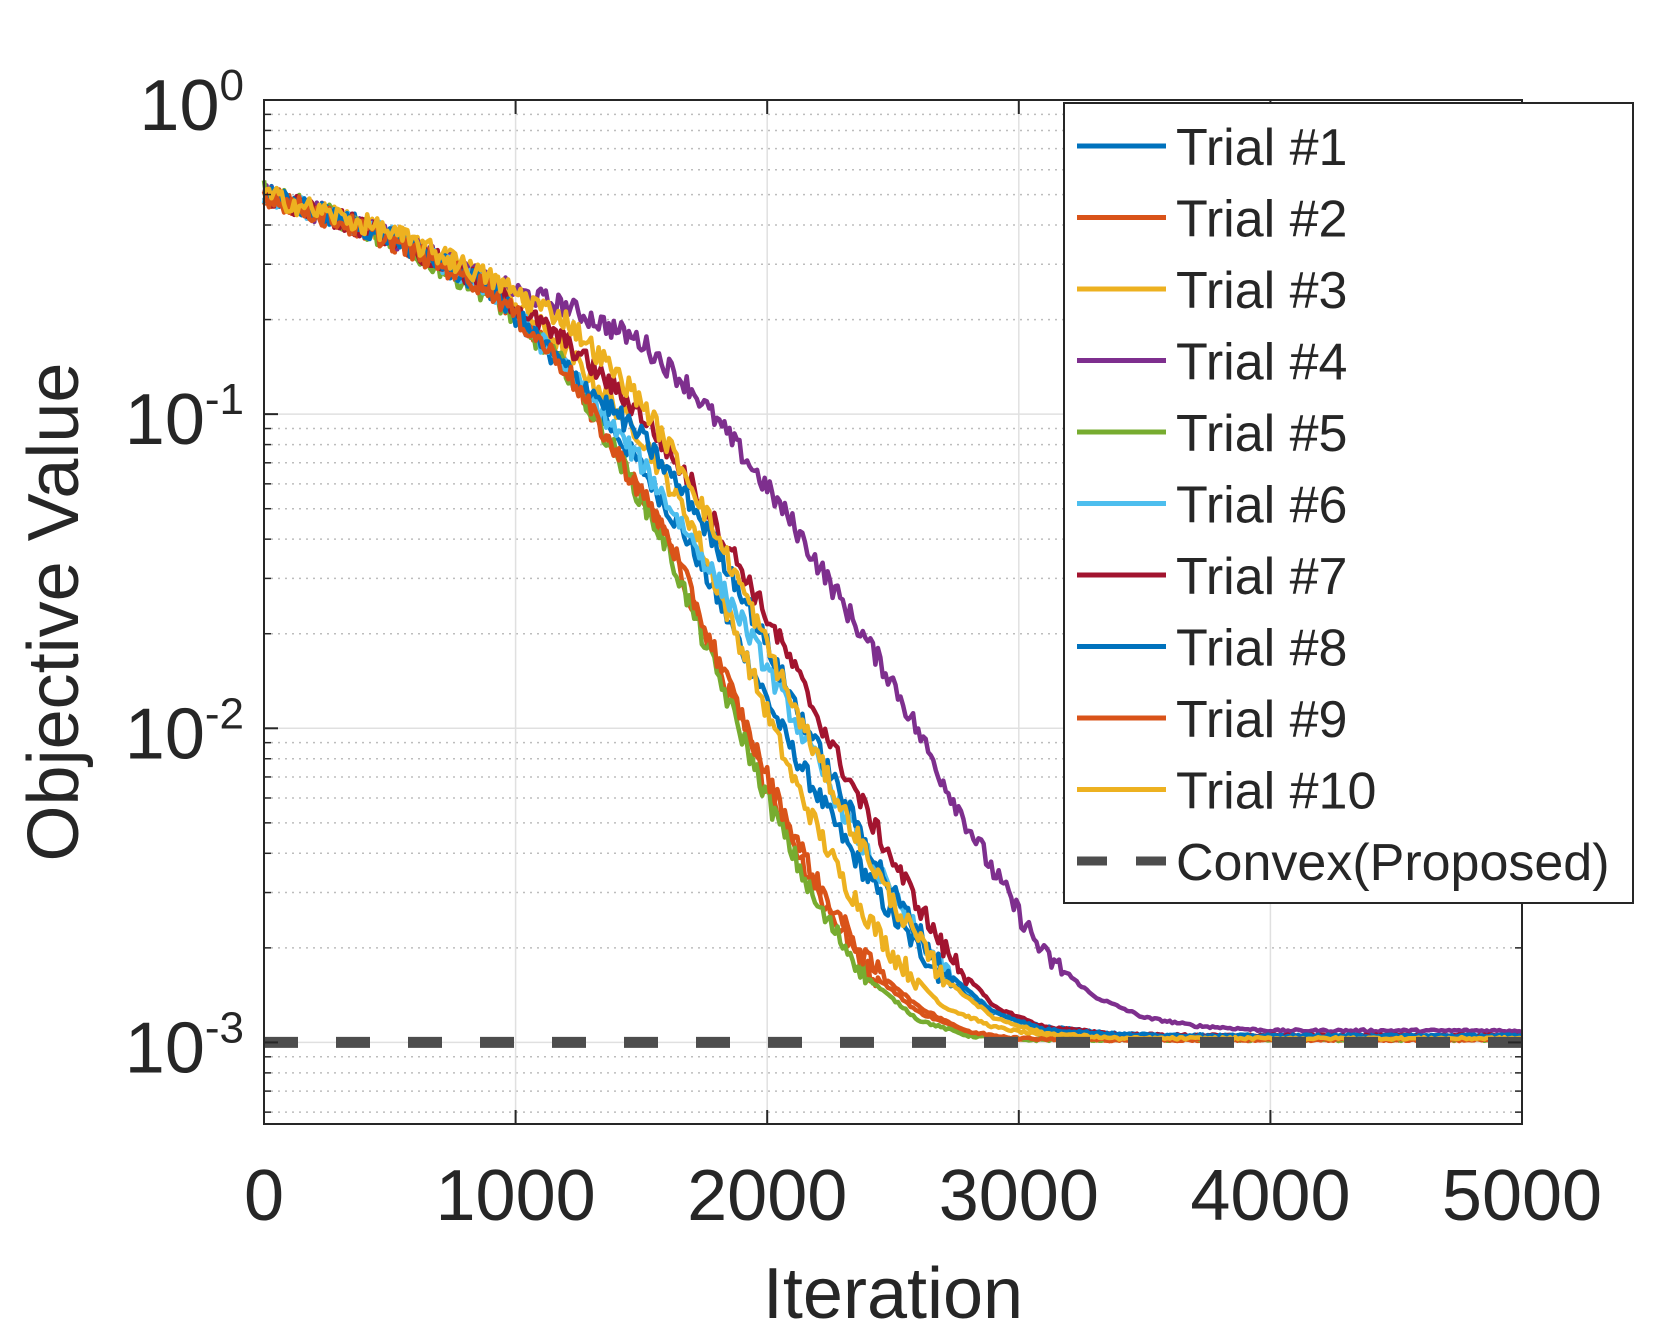  Describe the element at coordinates (1261, 220) in the screenshot. I see `legend-label: Trial #2` at that location.